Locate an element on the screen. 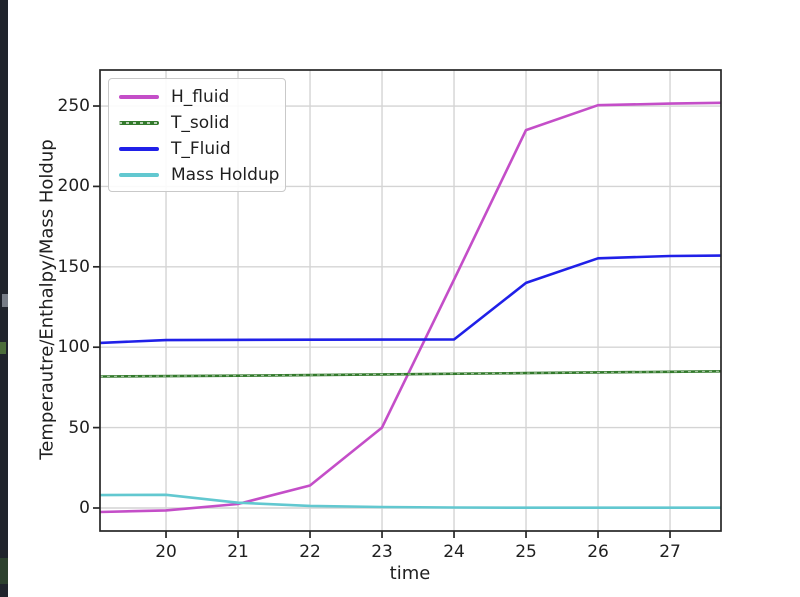 The image size is (800, 597). y-axis-label: Temperautre/Enthalpy/Mass Holdup is located at coordinates (47, 299).